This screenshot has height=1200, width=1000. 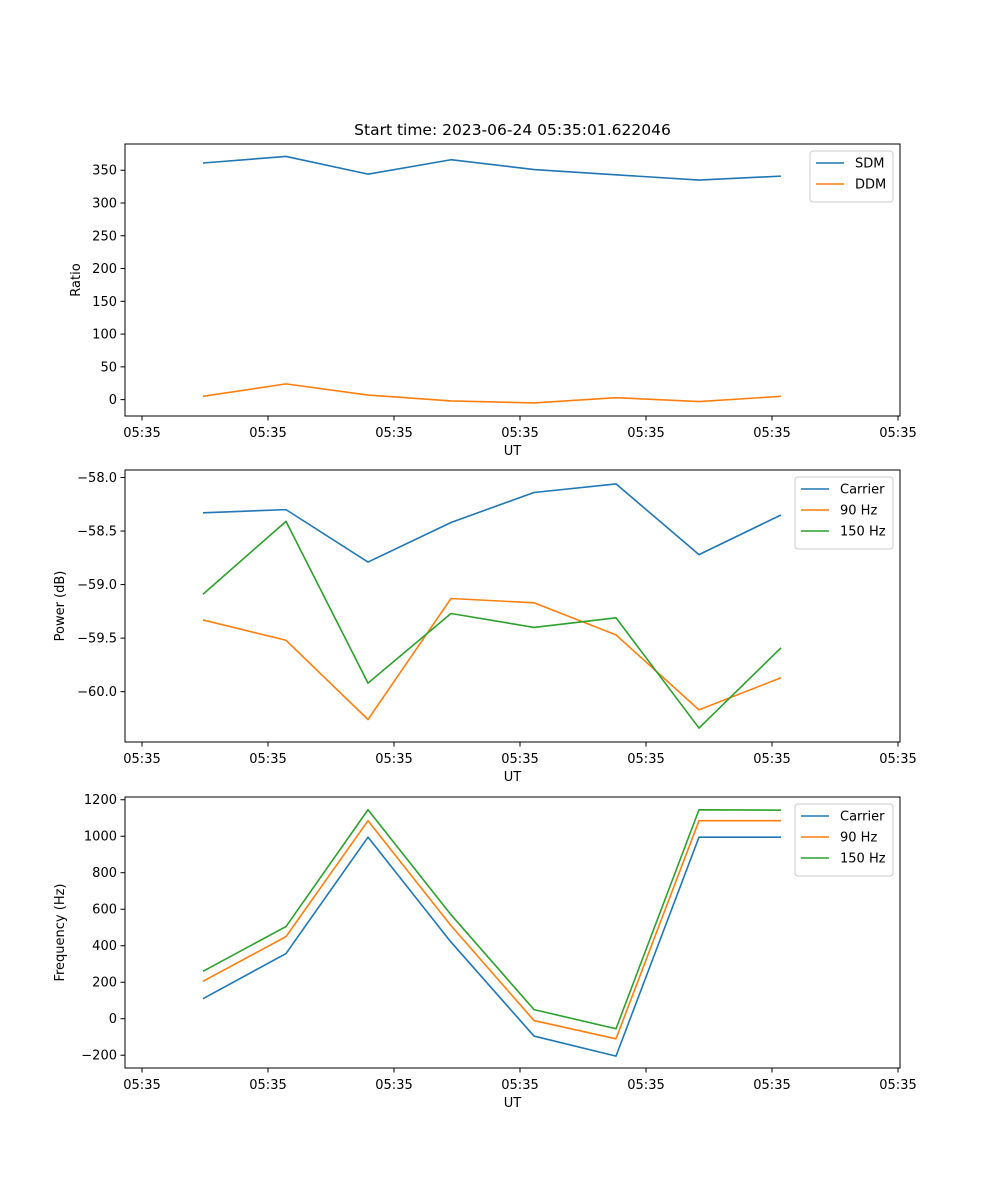 I want to click on y-tick-label: 400, so click(x=104, y=946).